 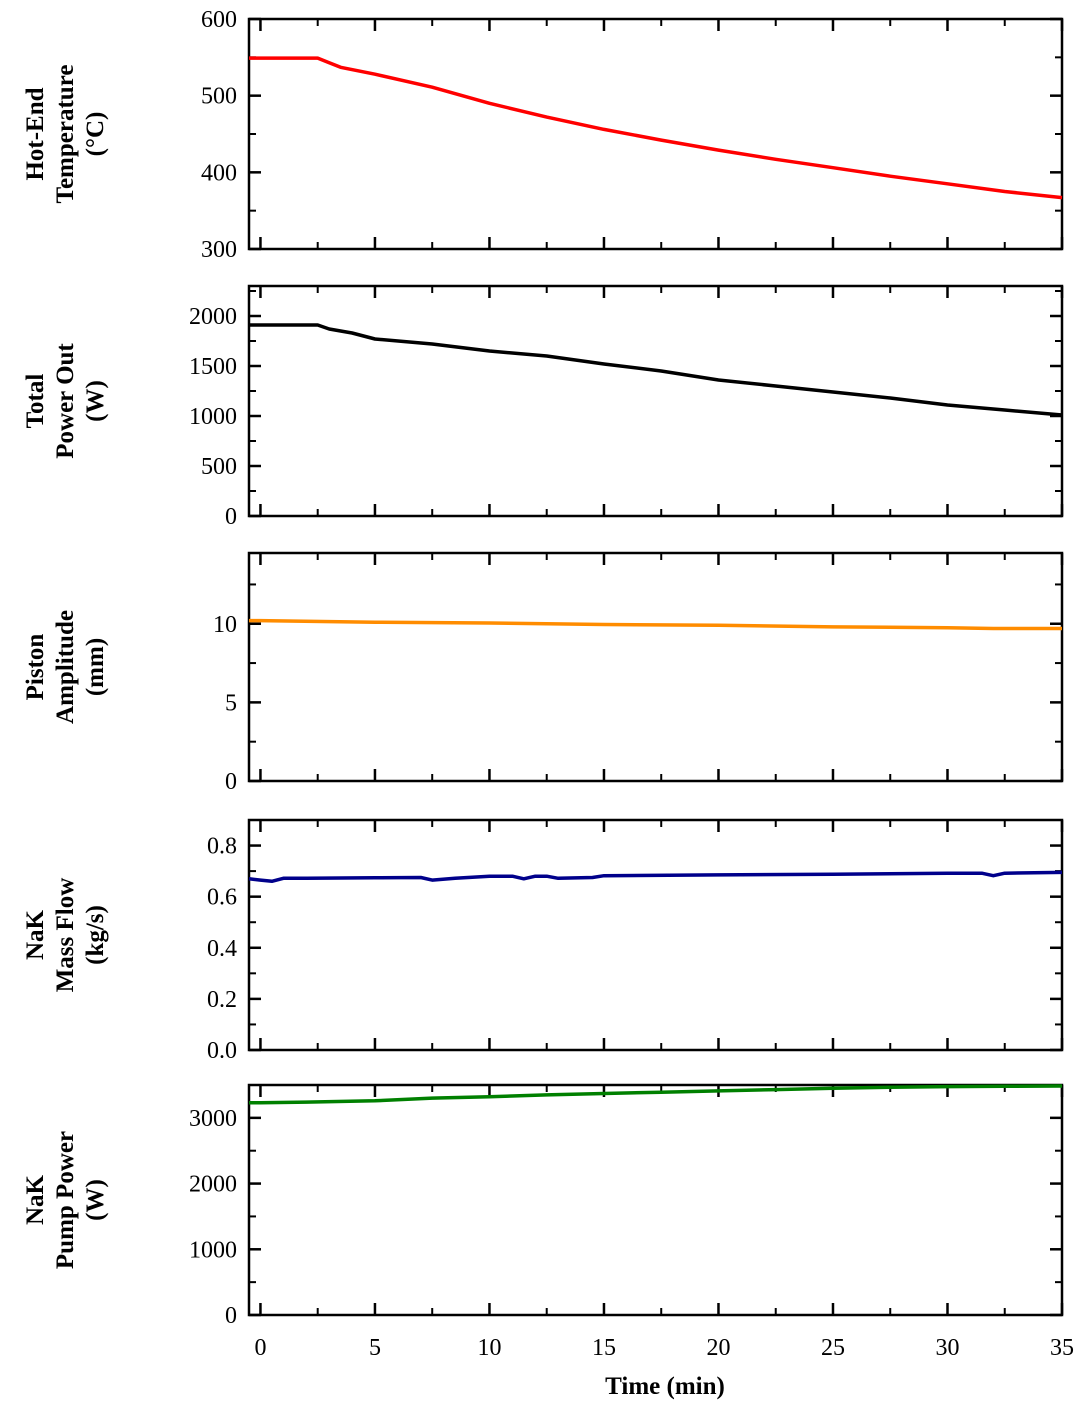 What do you see at coordinates (1062, 1348) in the screenshot?
I see `x-tick-label: 35` at bounding box center [1062, 1348].